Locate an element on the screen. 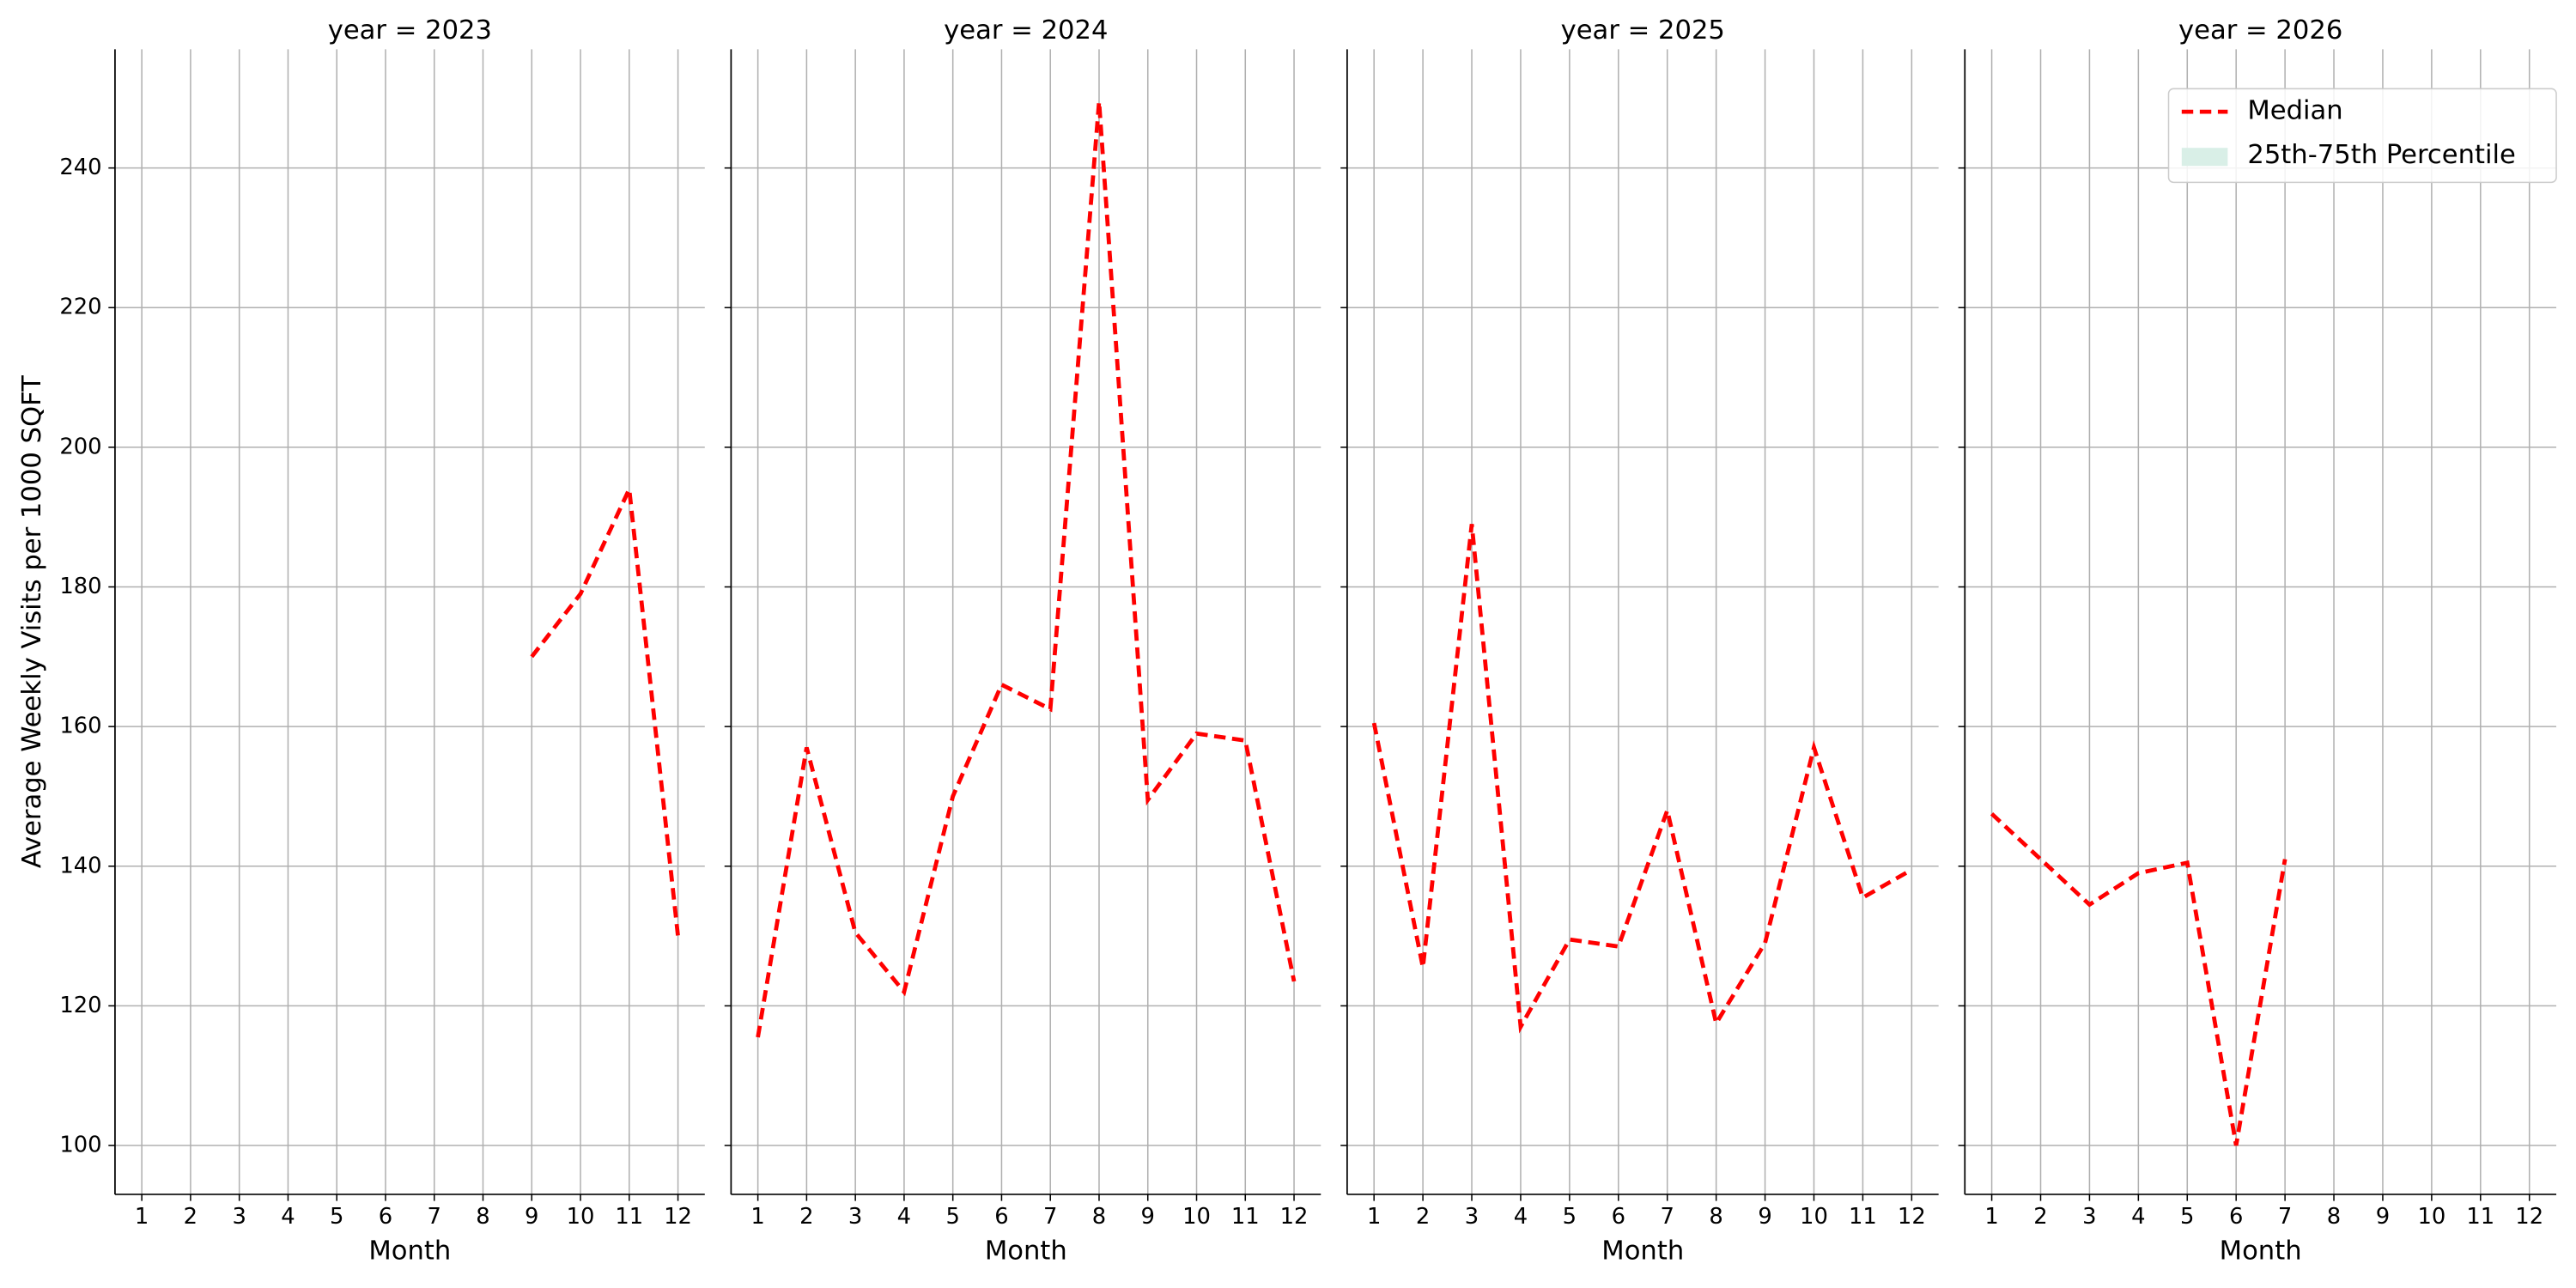  legend-box is located at coordinates (2362, 136).